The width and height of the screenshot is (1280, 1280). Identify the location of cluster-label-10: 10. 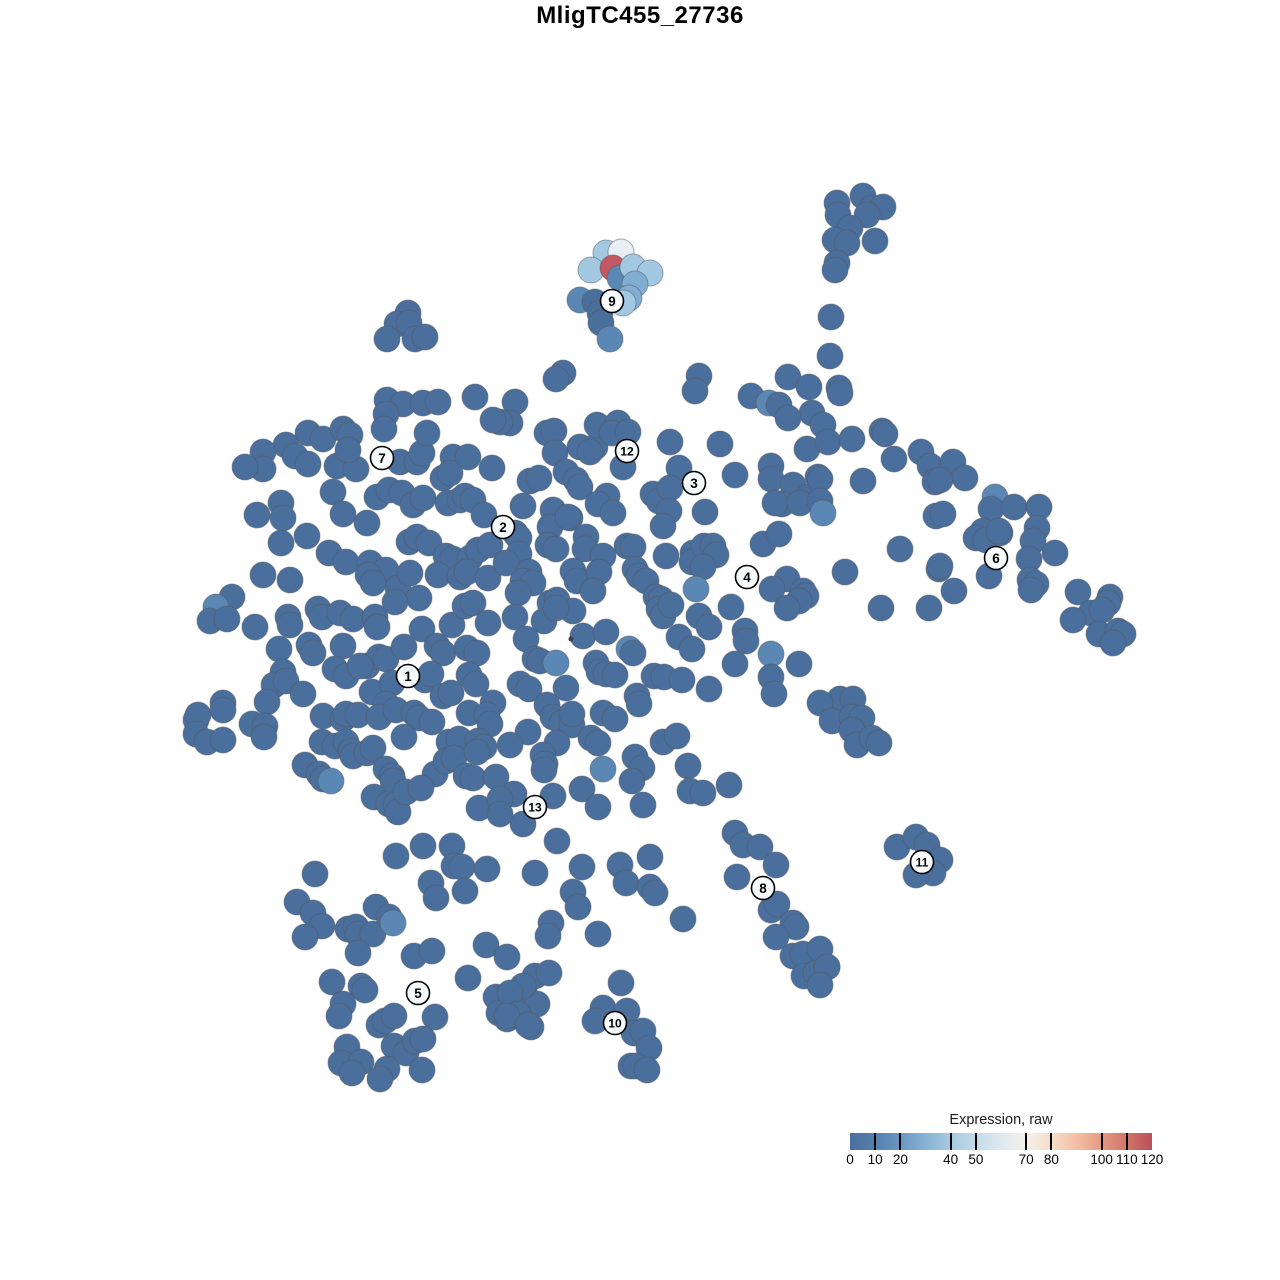
(615, 1023).